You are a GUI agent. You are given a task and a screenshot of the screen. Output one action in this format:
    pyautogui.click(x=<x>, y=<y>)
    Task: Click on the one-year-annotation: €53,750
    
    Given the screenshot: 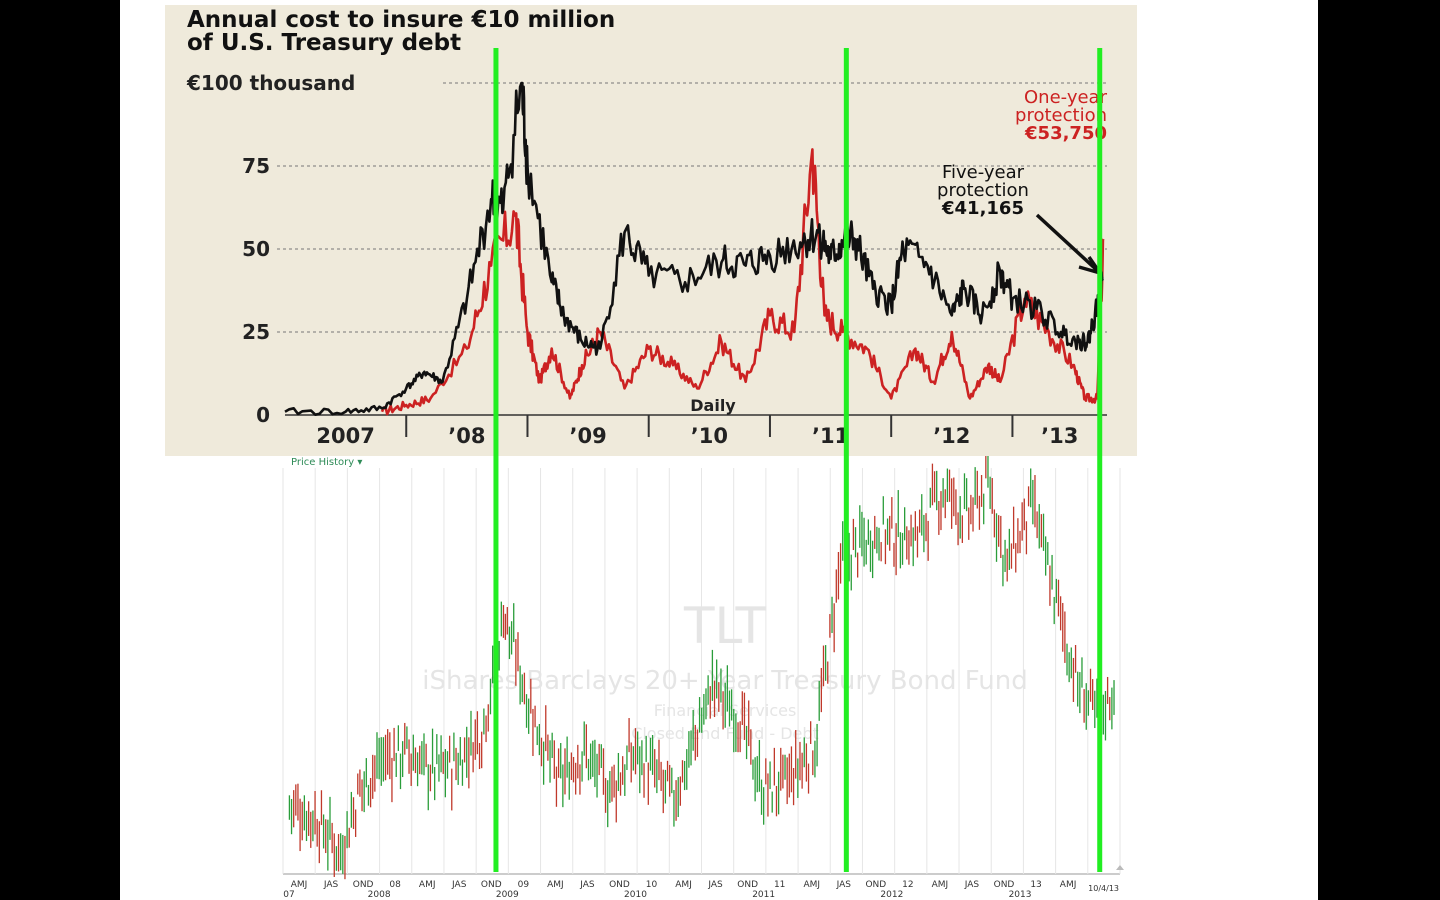 What is the action you would take?
    pyautogui.click(x=1065, y=133)
    